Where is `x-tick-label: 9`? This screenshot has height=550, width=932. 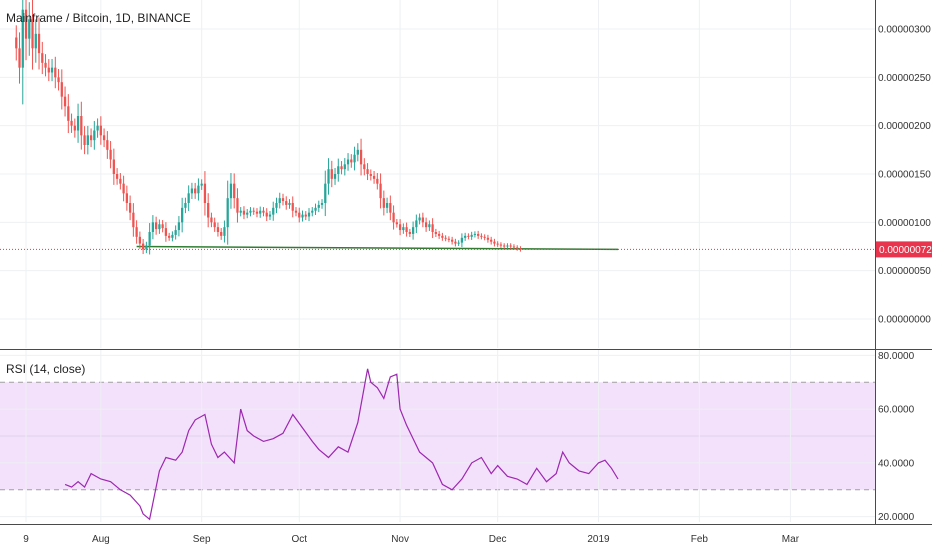
x-tick-label: 9 is located at coordinates (26, 539).